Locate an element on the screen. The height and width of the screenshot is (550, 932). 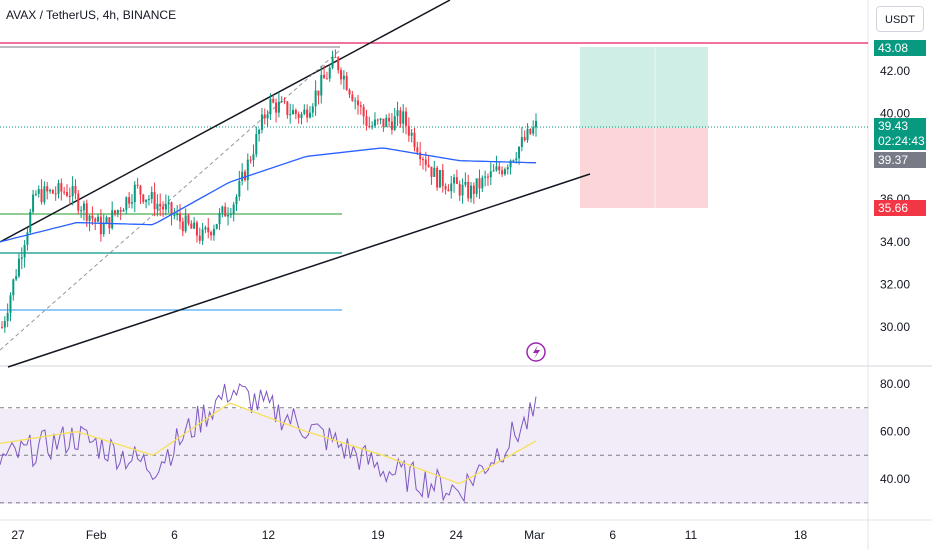
rsi-tick-label: 60.00 is located at coordinates (895, 432).